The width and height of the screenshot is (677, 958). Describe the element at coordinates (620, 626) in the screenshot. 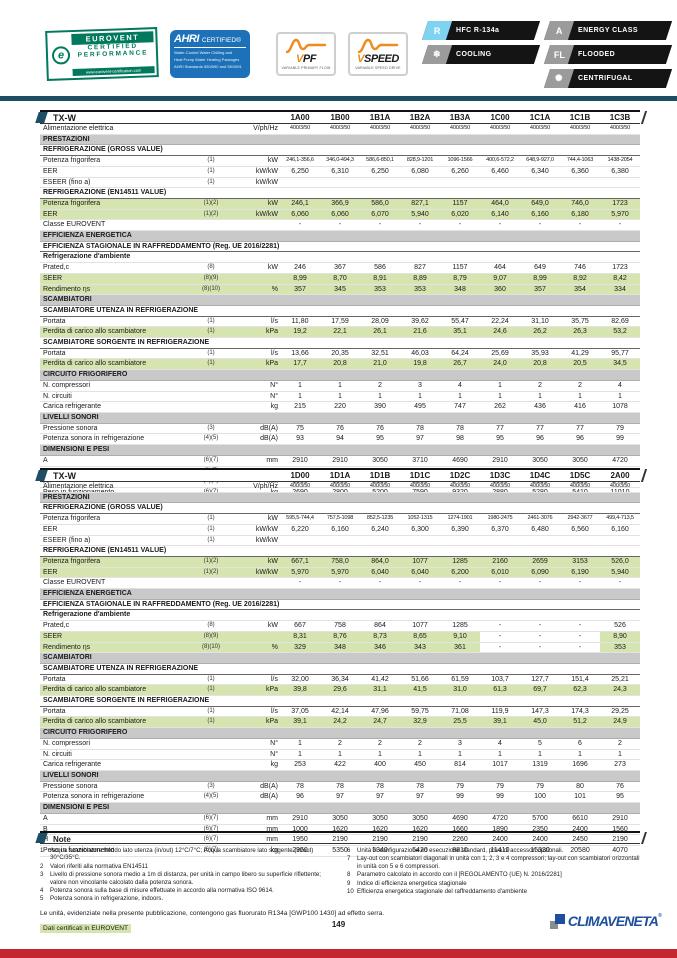

I see `value-cell: 526` at that location.